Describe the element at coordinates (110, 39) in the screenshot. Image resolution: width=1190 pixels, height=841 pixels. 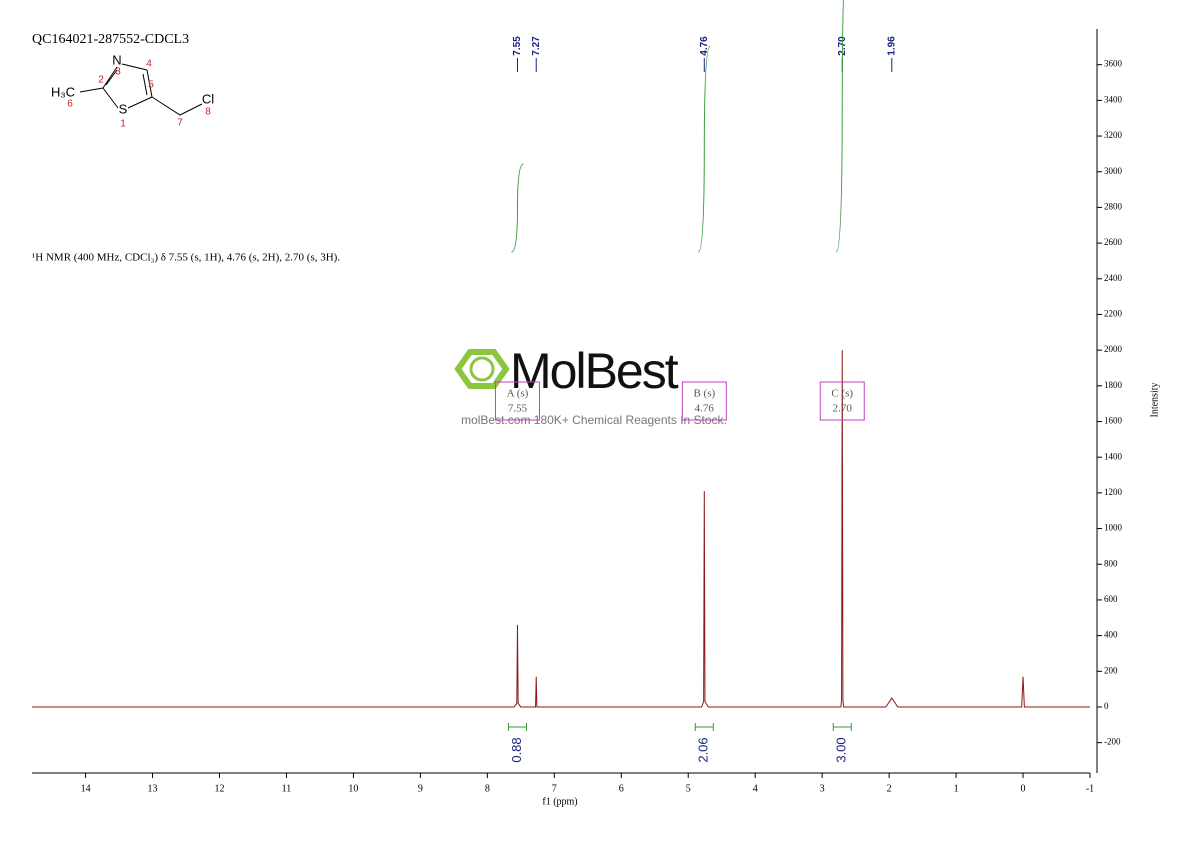
I see `chart-title: QC164021-287552-CDCL3` at that location.